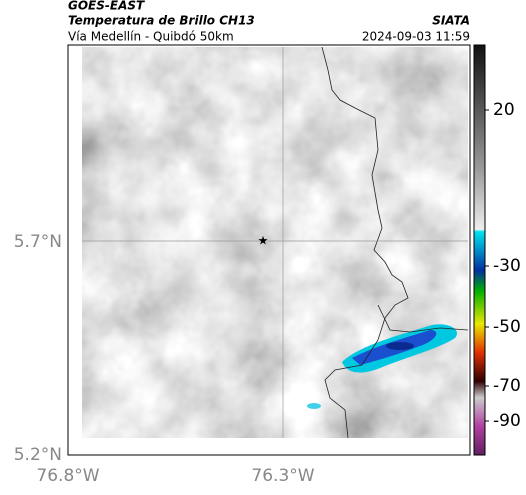 This screenshot has height=495, width=526. What do you see at coordinates (38, 242) in the screenshot?
I see `lat-tick-label: 5.7°N` at bounding box center [38, 242].